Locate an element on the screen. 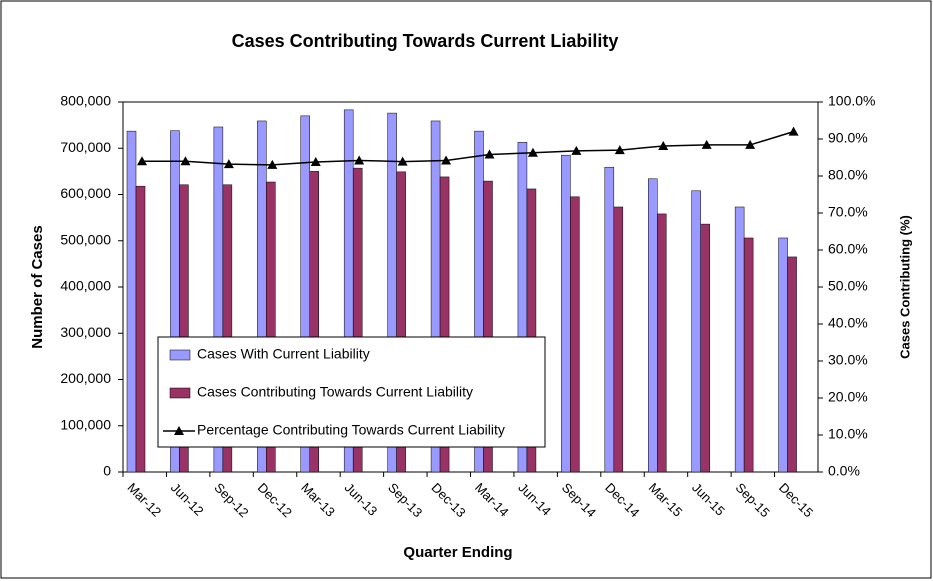  y-tick-label: 300,000 is located at coordinates (85, 332).